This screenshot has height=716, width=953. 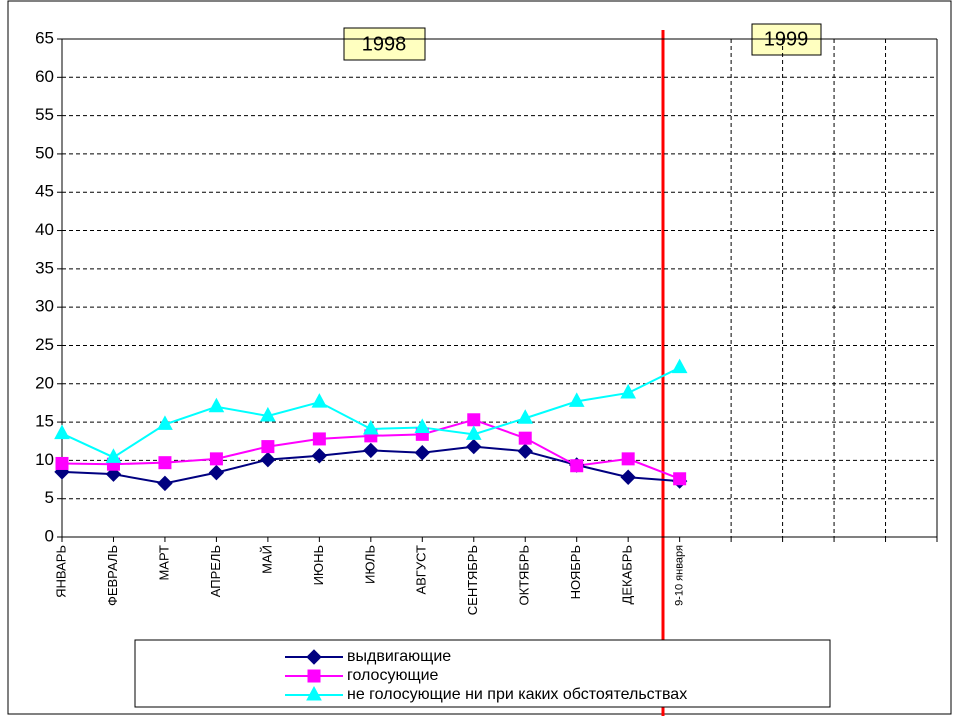 What do you see at coordinates (680, 575) in the screenshot?
I see `x-tick-label: 9-10 января` at bounding box center [680, 575].